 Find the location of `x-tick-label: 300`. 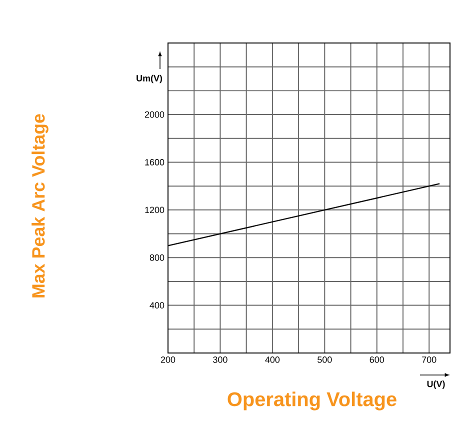

x-tick-label: 300 is located at coordinates (220, 359).